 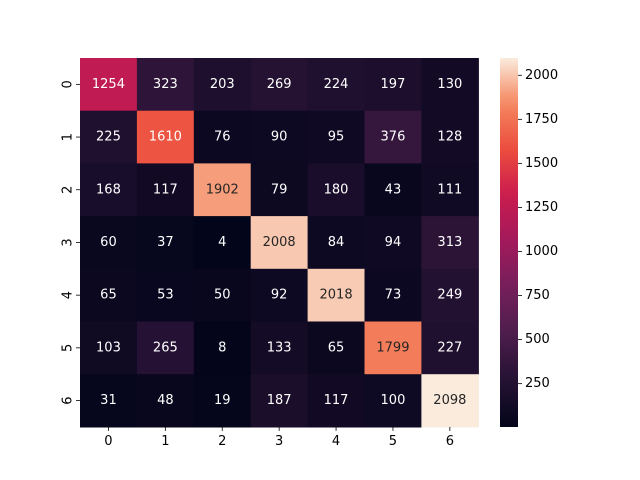 I want to click on cell-value-1-5: 376, so click(x=393, y=137).